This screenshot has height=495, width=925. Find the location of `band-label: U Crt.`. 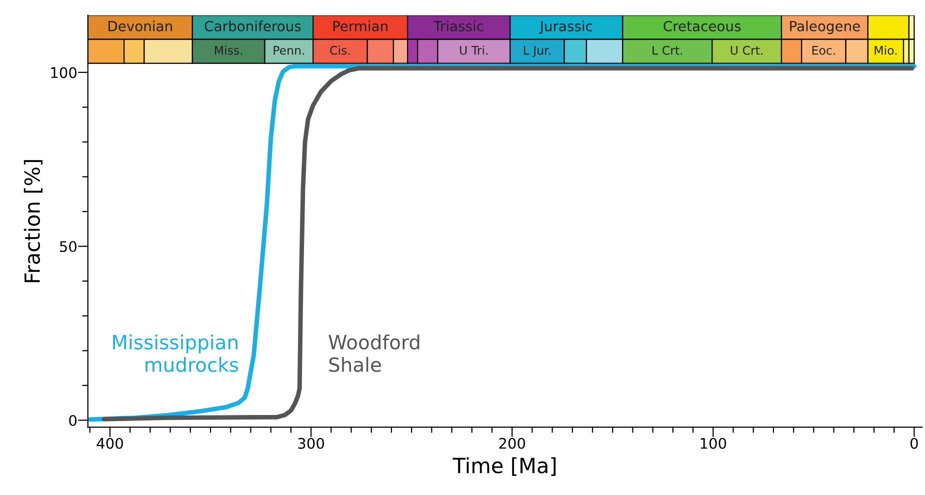

band-label: U Crt. is located at coordinates (746, 50).